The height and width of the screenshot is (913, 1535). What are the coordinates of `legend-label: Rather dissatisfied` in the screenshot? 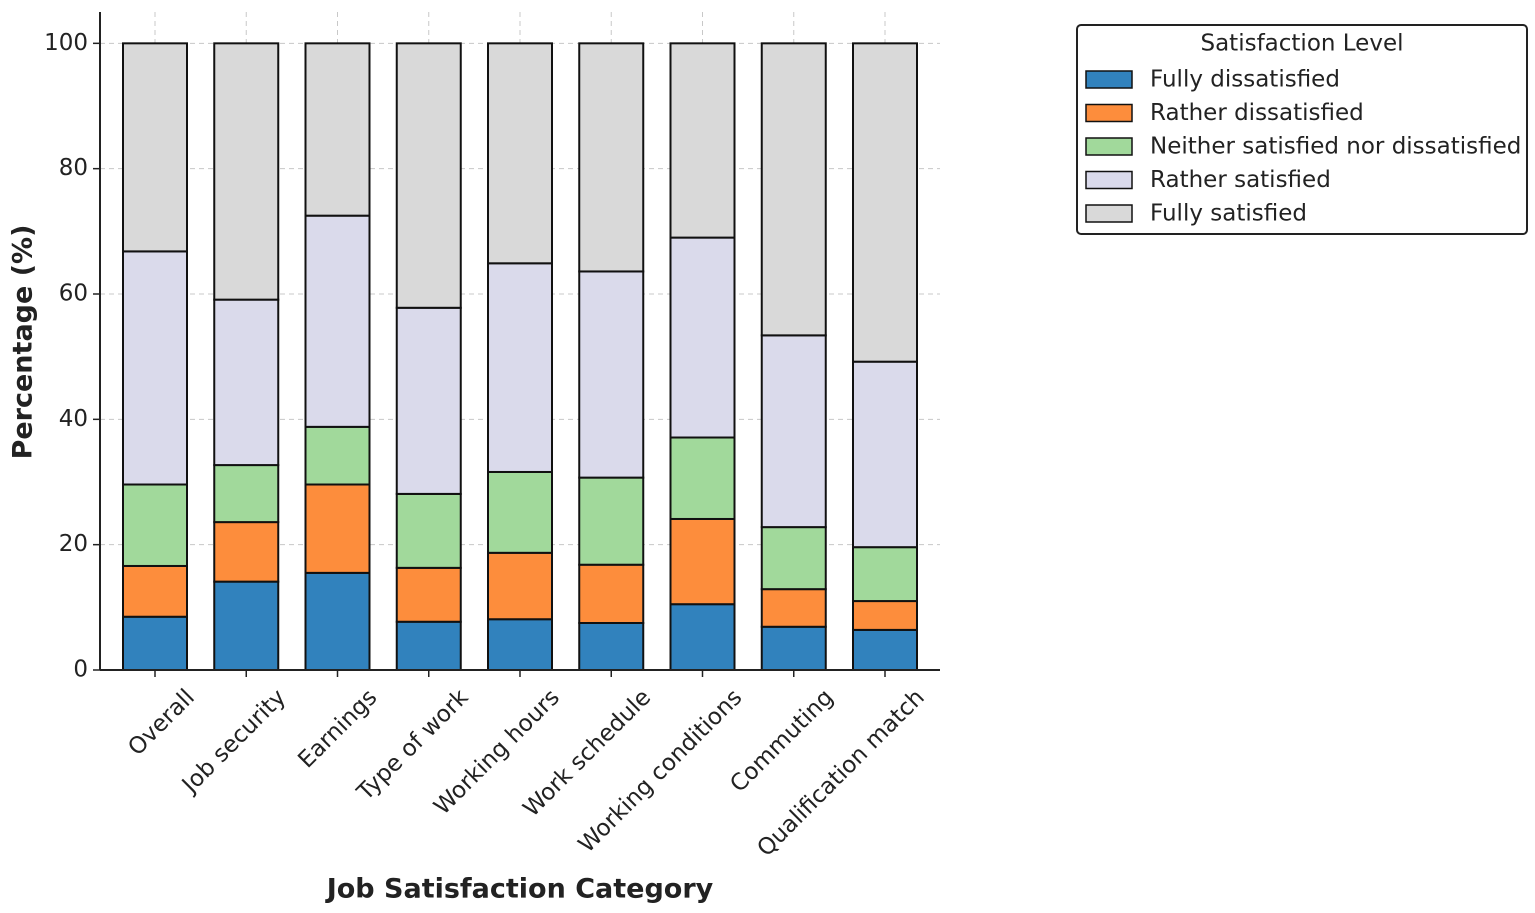 It's located at (1257, 113).